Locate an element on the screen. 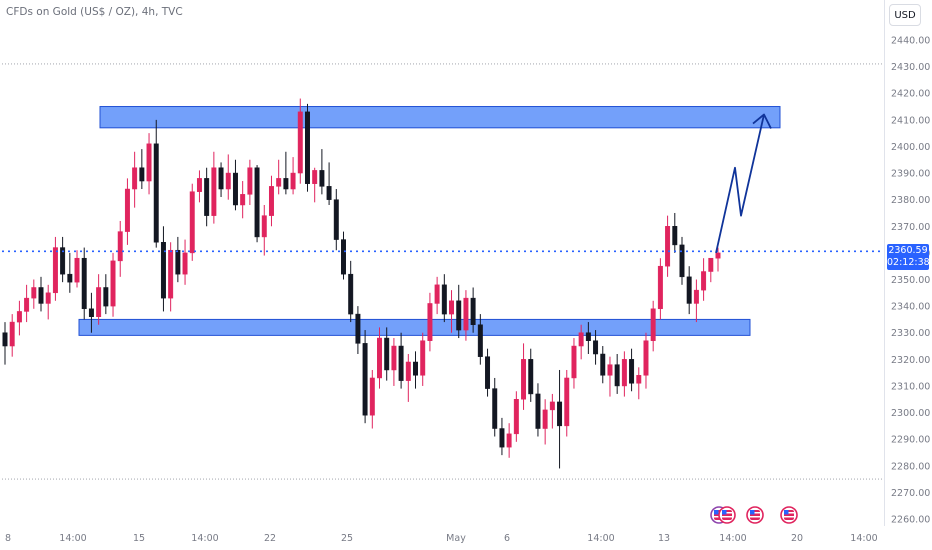 This screenshot has width=932, height=550. price-tick-label: 2330.00 is located at coordinates (910, 333).